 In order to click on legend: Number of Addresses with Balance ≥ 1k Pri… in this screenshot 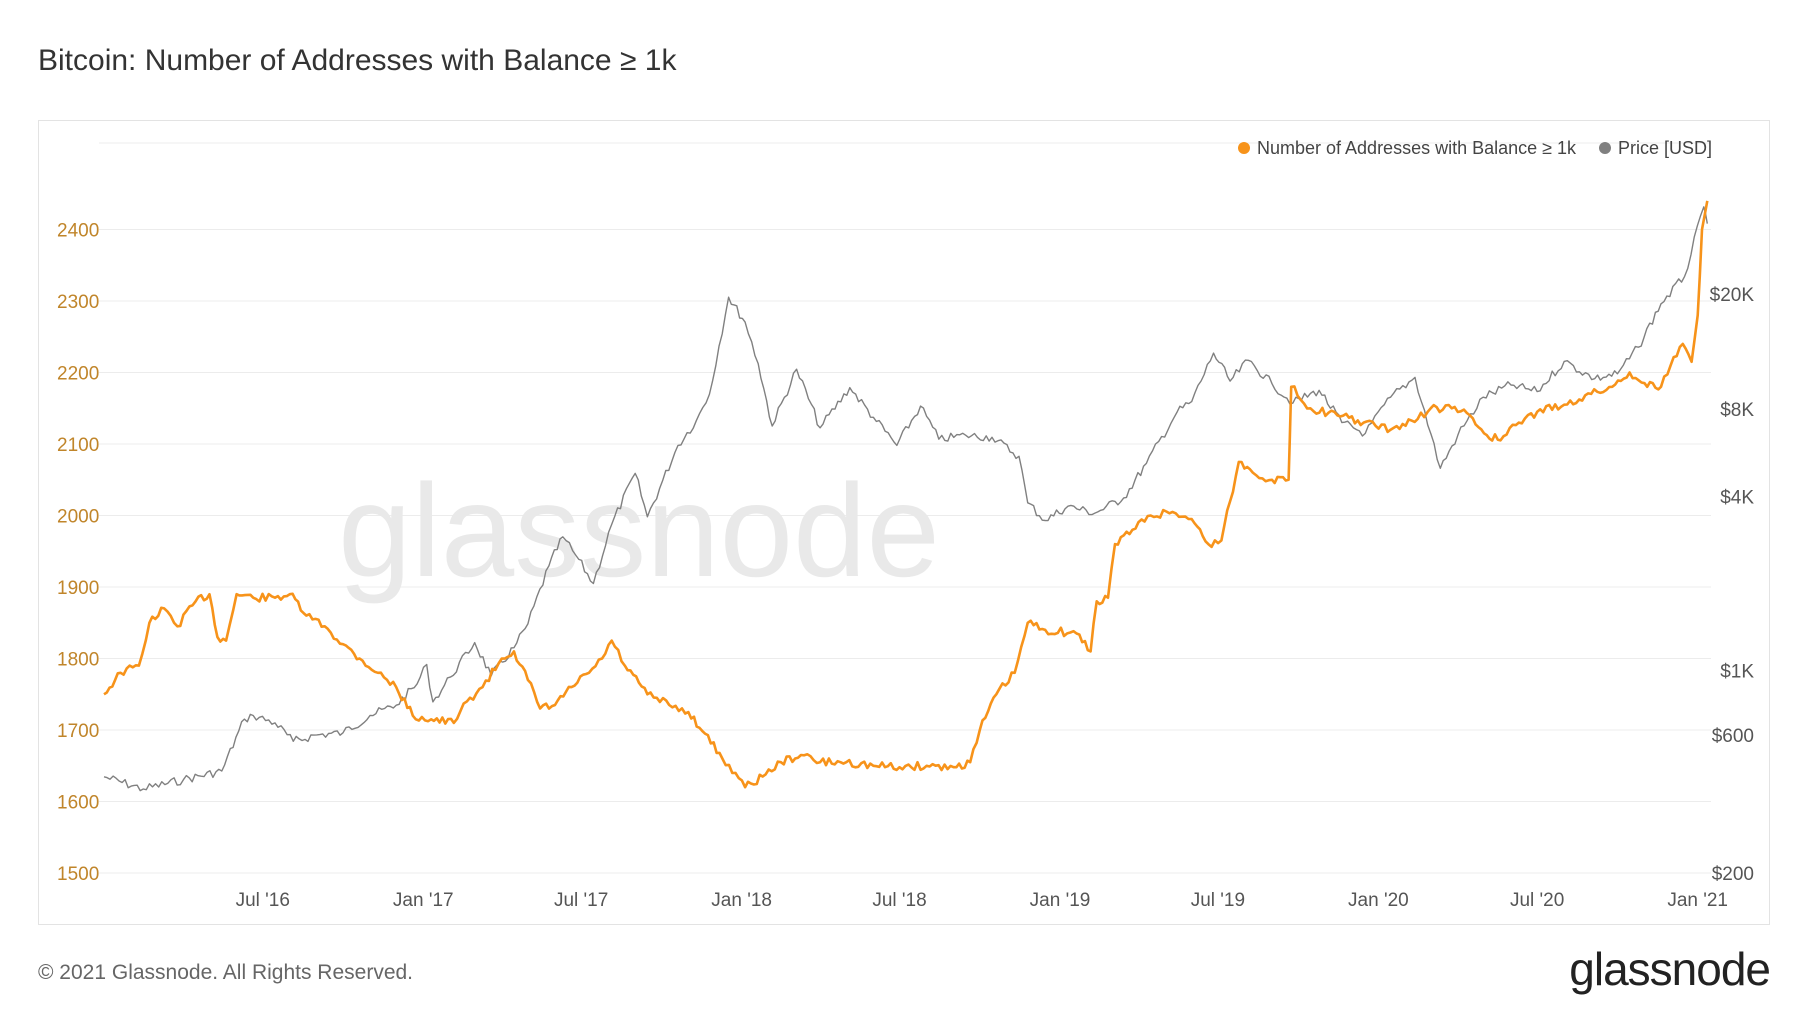, I will do `click(1475, 148)`.